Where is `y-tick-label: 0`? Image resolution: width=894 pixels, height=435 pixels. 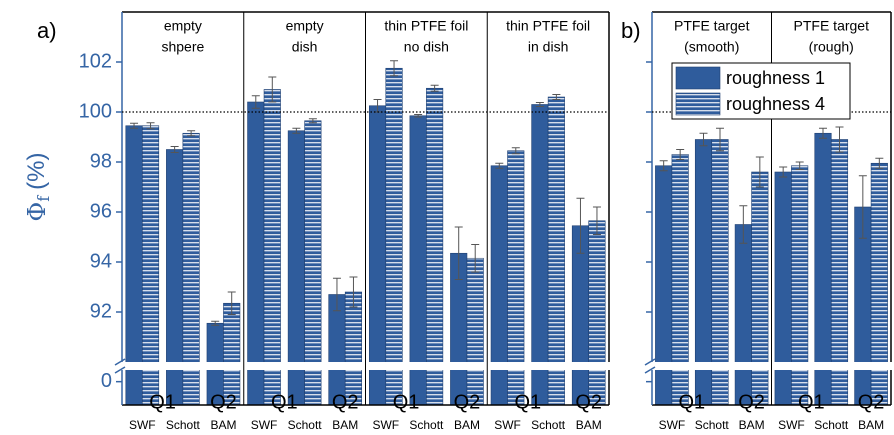
y-tick-label: 0 is located at coordinates (106, 381).